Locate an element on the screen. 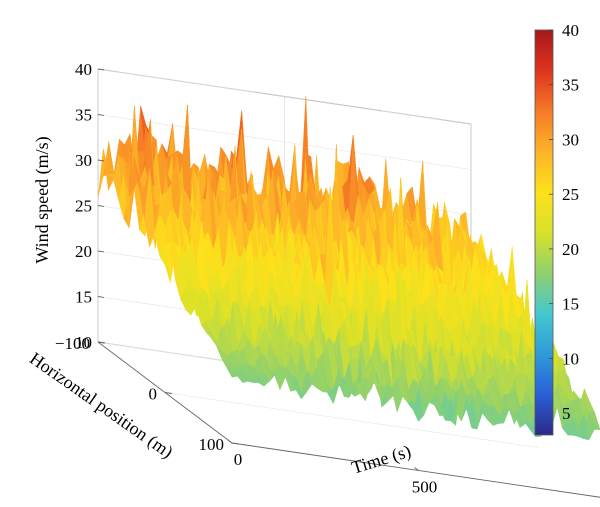 This screenshot has width=600, height=507. colorbar-tick-label: 35 is located at coordinates (570, 85).